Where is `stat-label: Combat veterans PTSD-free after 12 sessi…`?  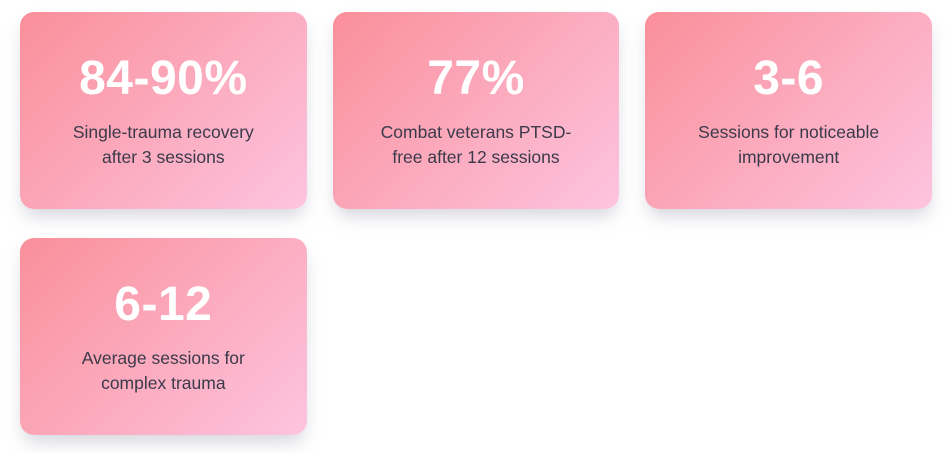
stat-label: Combat veterans PTSD-free after 12 sessi… is located at coordinates (476, 144).